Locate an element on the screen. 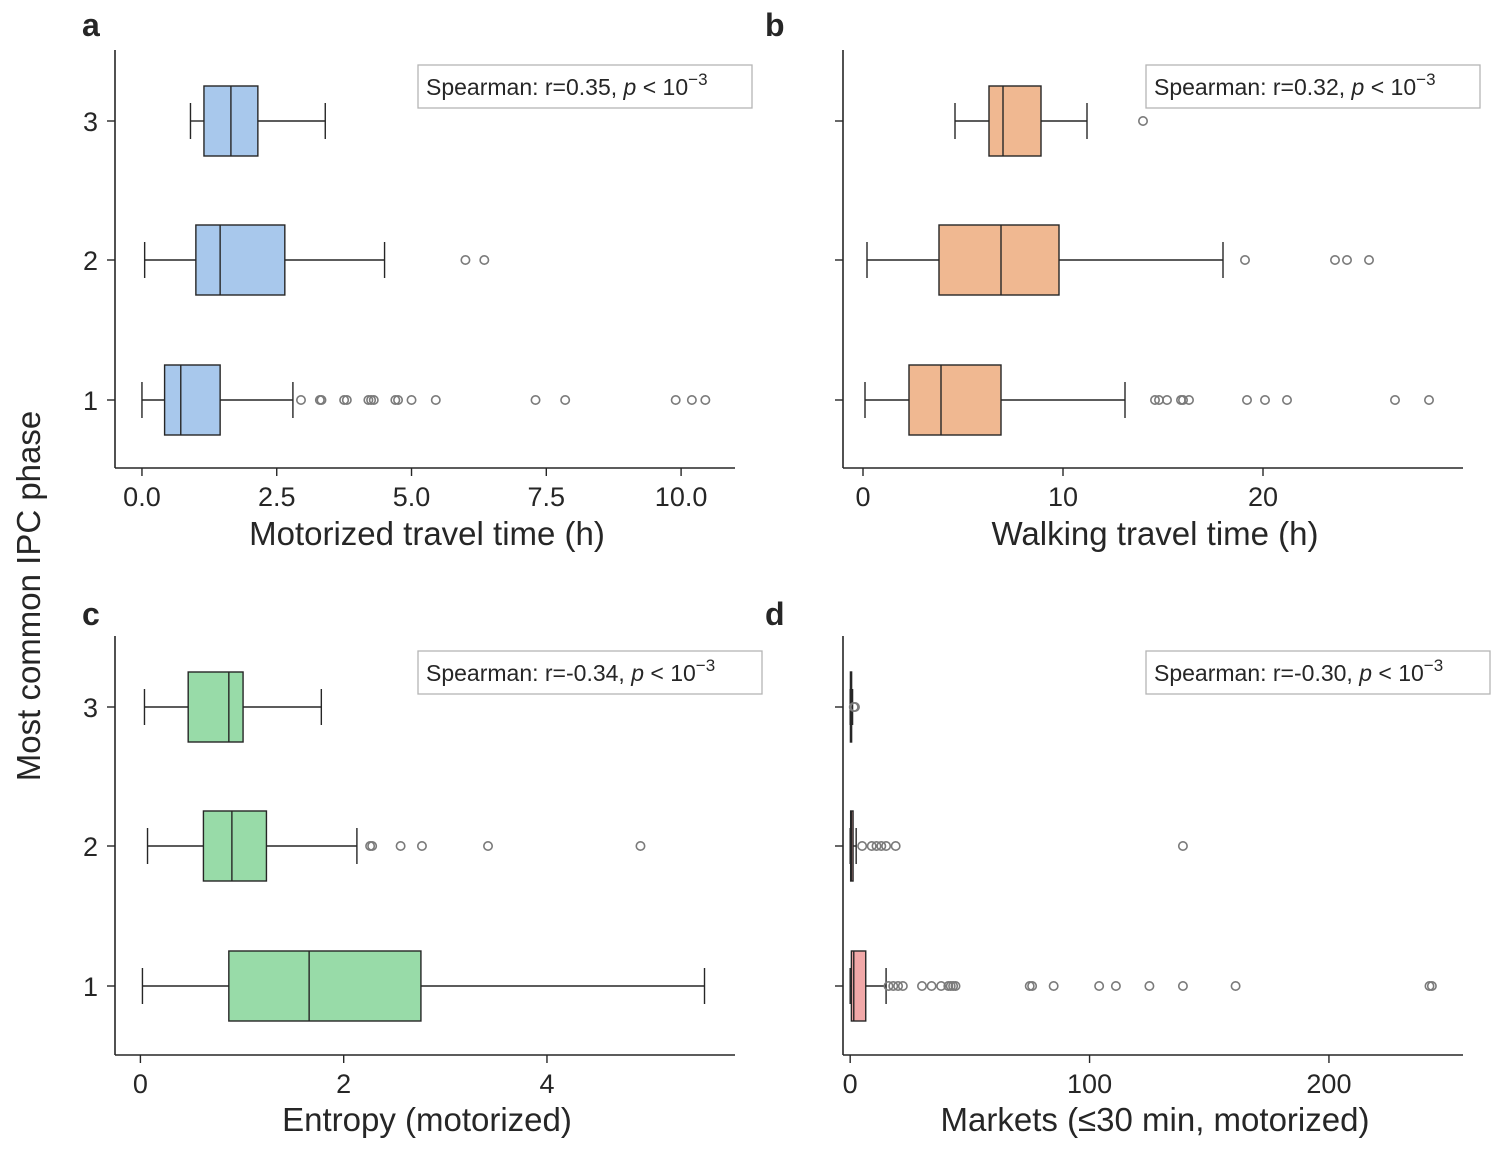 This screenshot has height=1151, width=1494. x-tick-label: 20 is located at coordinates (1263, 497).